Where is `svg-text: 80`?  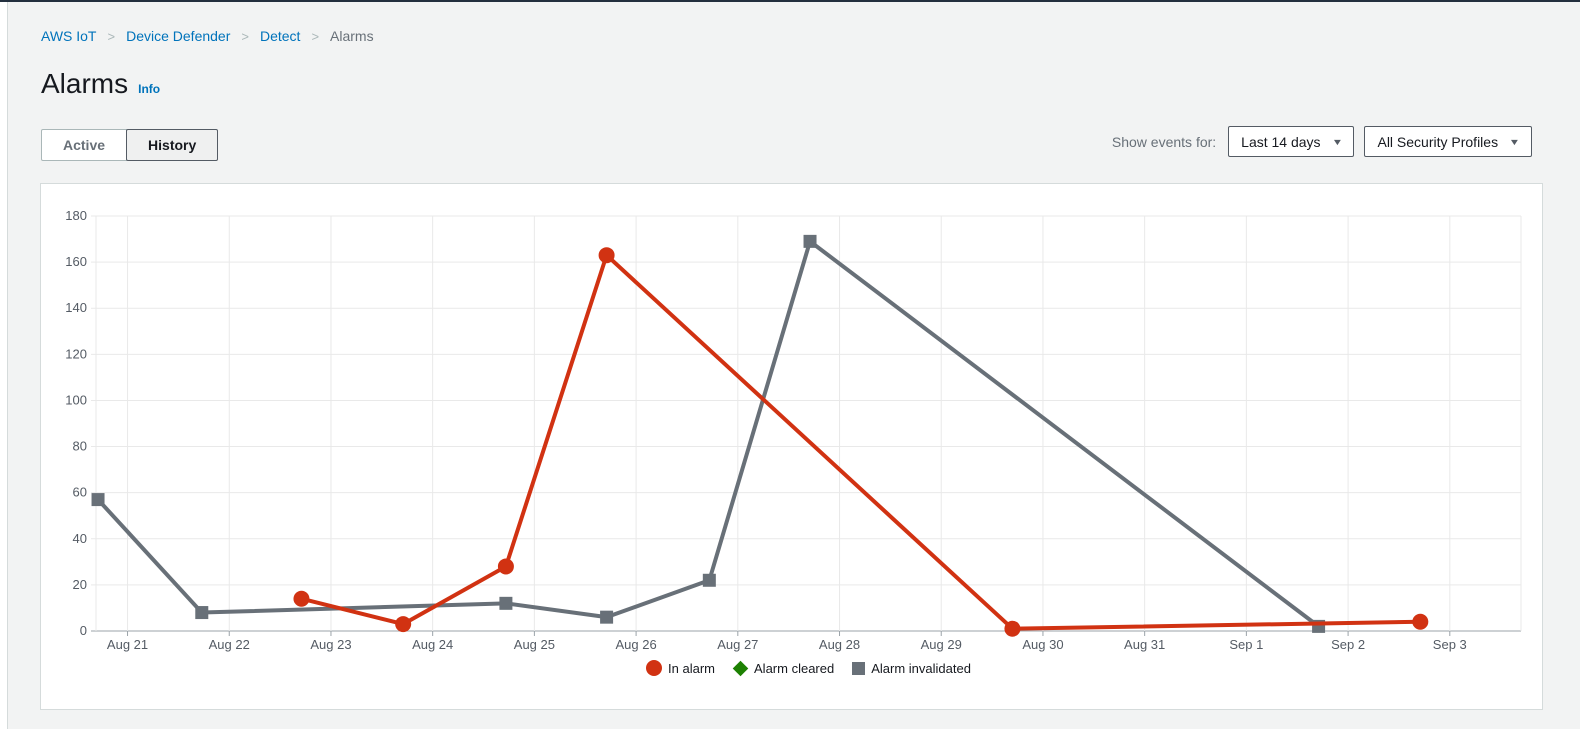
svg-text: 80 is located at coordinates (80, 446).